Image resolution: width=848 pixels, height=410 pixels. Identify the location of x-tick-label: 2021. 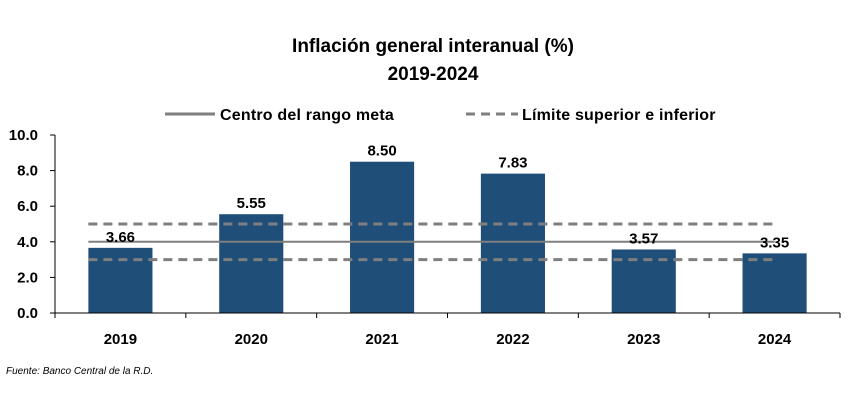
(381, 339).